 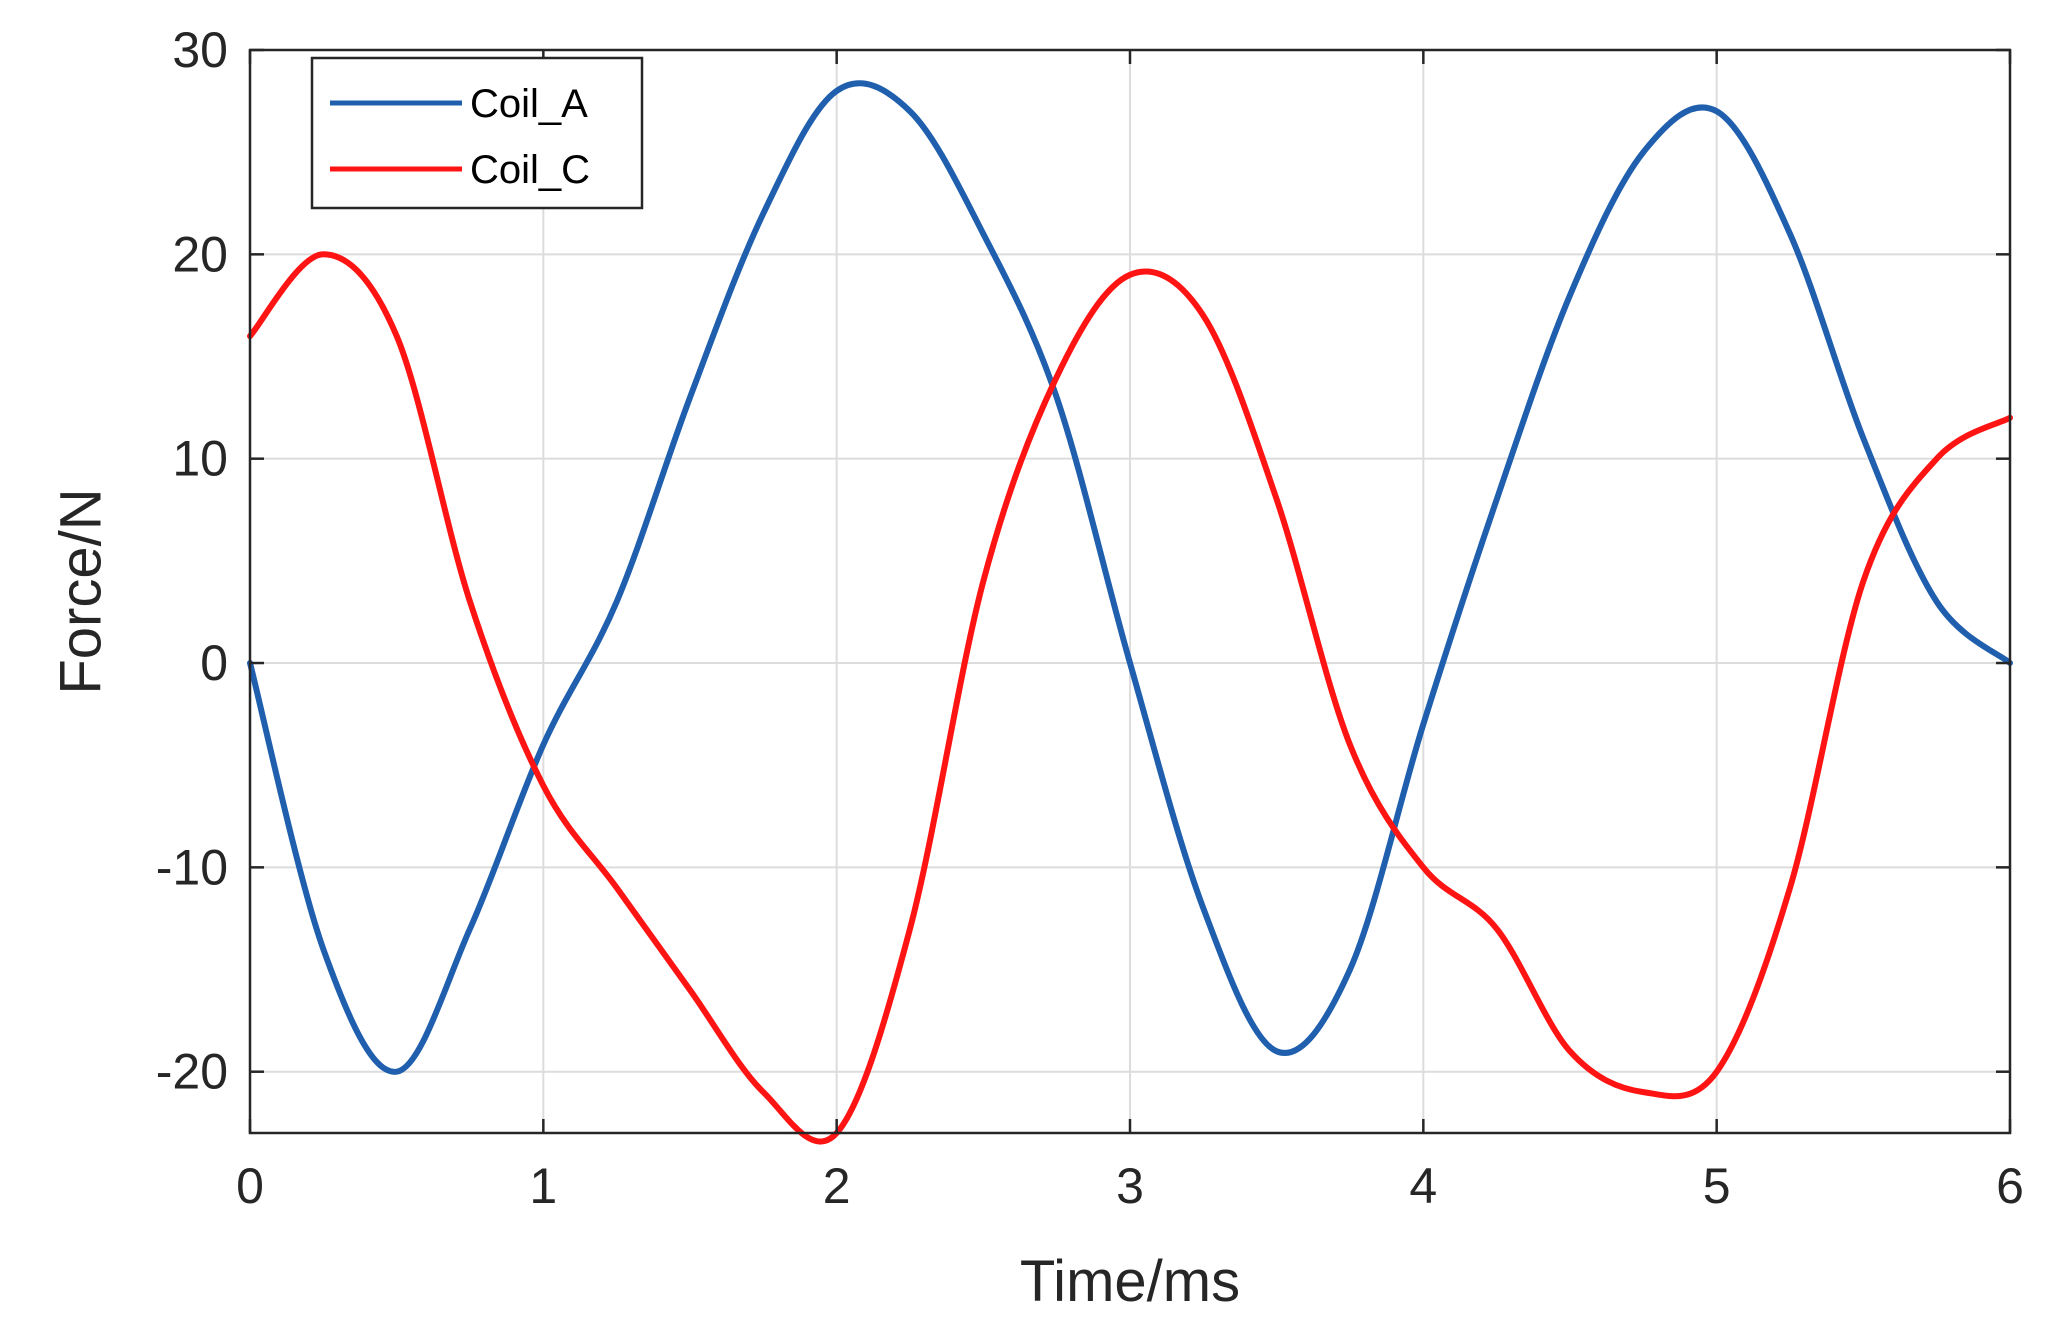 I want to click on y-tick-label: 0, so click(x=214, y=663).